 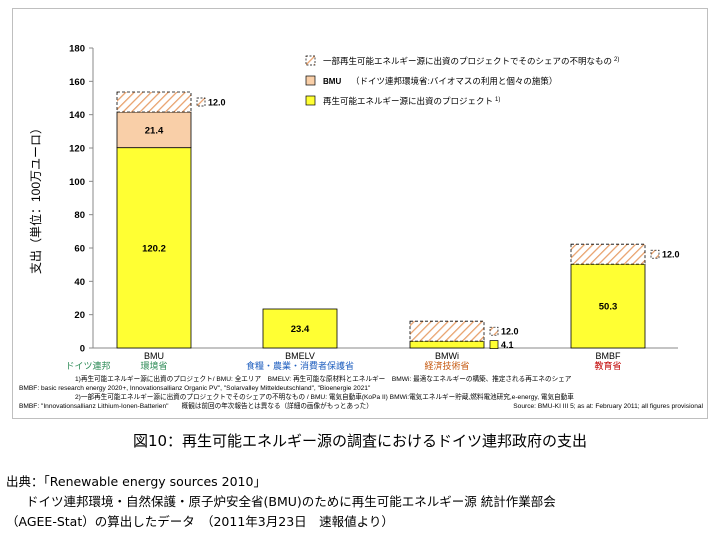 I want to click on source-line-3: （AGEE-Stat）の算出したデータ （2011年3月23日 速報値より）, so click(x=200, y=521).